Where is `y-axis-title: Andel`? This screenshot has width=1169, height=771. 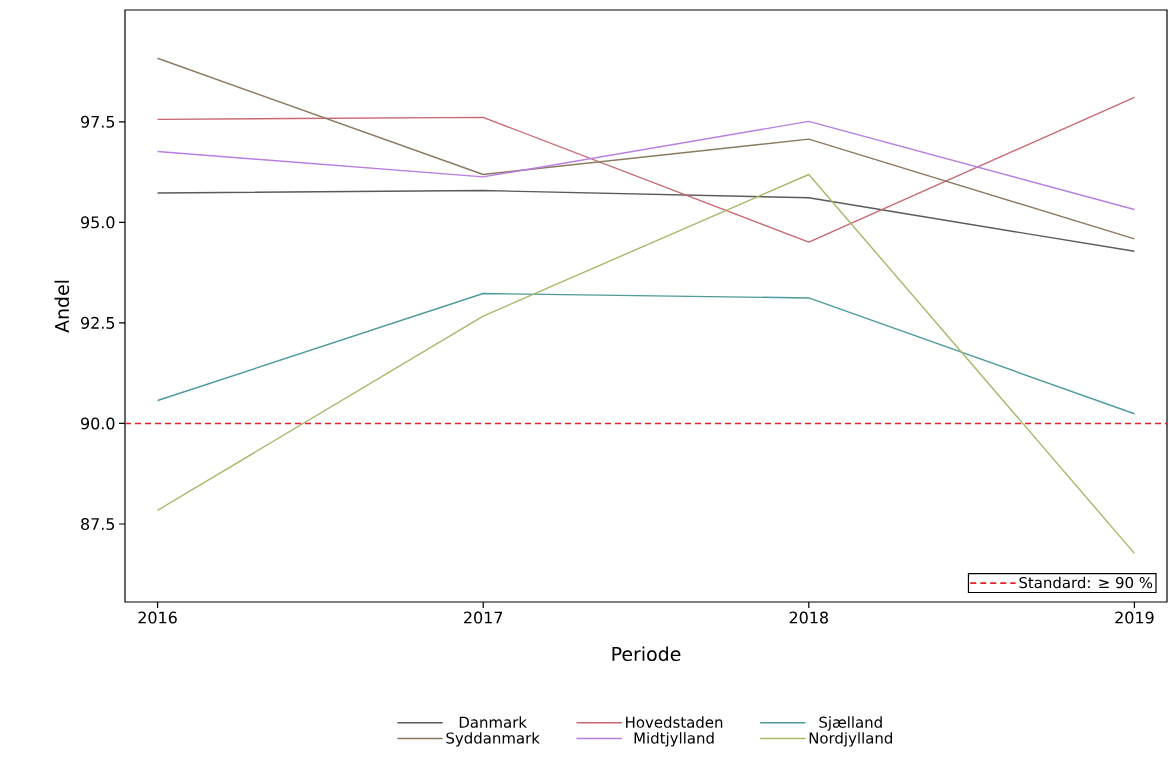 y-axis-title: Andel is located at coordinates (62, 306).